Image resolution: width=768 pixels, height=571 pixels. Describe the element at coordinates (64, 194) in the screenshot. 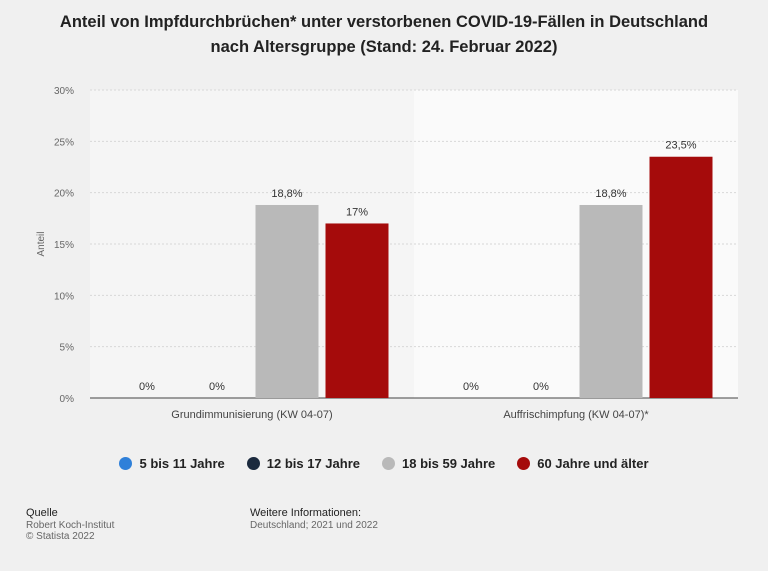

I see `y-tick-label: 20%` at that location.